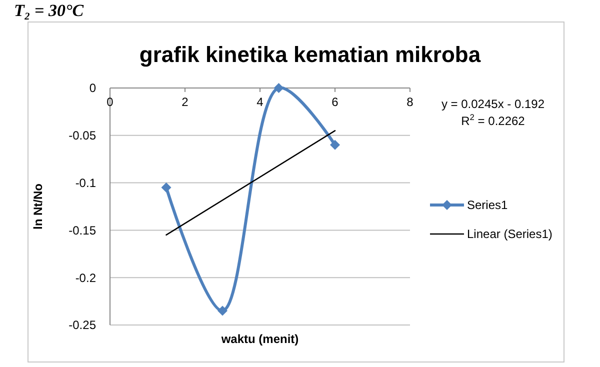  What do you see at coordinates (82, 325) in the screenshot?
I see `y-tick-label: -0.25` at bounding box center [82, 325].